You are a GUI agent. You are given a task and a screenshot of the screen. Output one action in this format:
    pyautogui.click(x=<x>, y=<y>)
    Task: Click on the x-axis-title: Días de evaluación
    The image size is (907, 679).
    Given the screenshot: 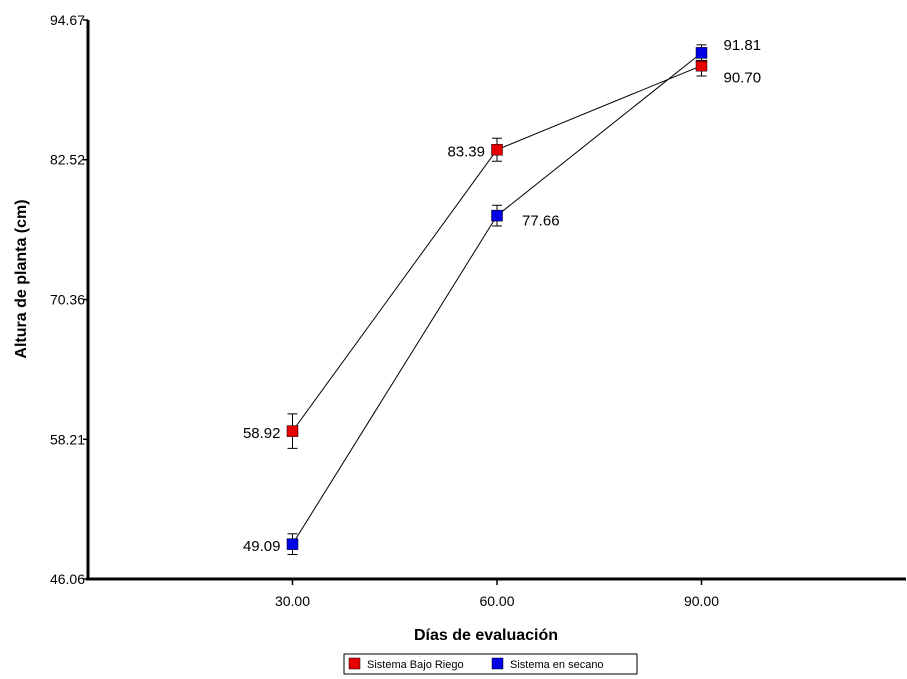 What is the action you would take?
    pyautogui.click(x=486, y=635)
    